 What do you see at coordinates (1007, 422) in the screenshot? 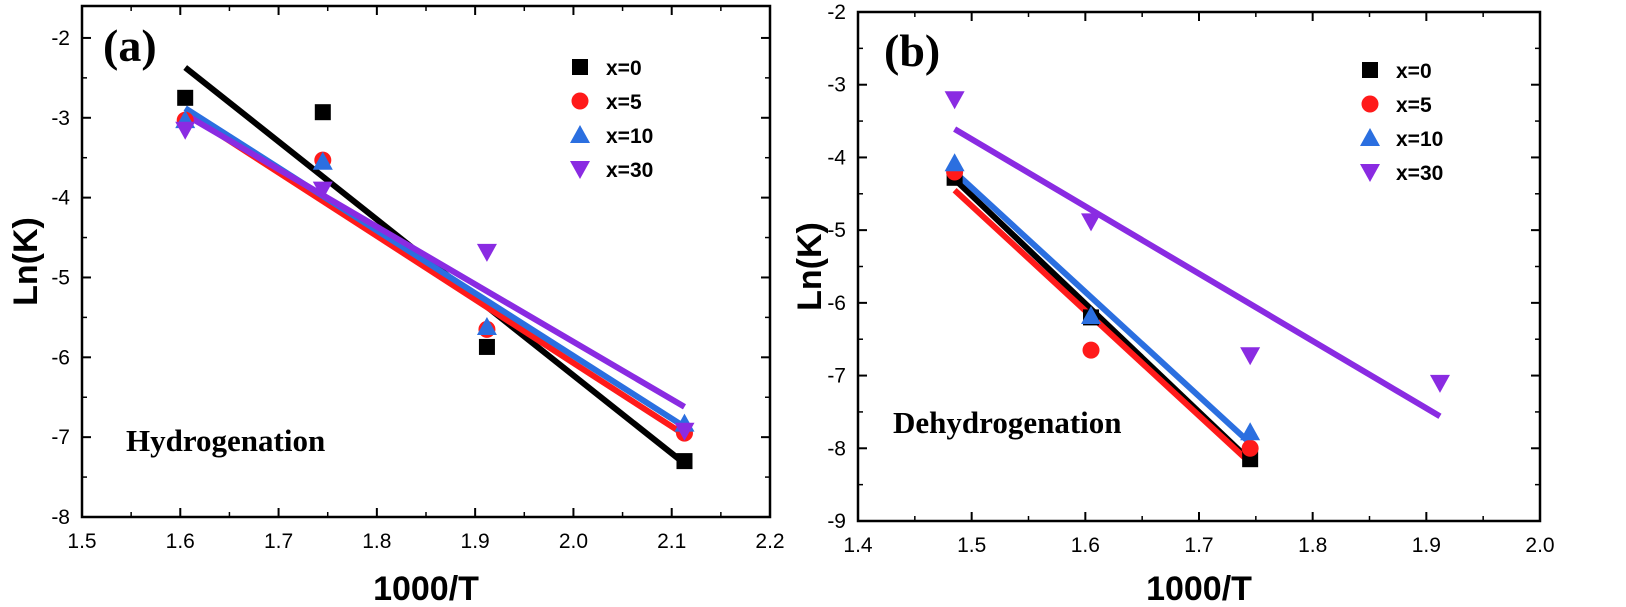
I see `annotation-label: Dehydrogenation` at bounding box center [1007, 422].